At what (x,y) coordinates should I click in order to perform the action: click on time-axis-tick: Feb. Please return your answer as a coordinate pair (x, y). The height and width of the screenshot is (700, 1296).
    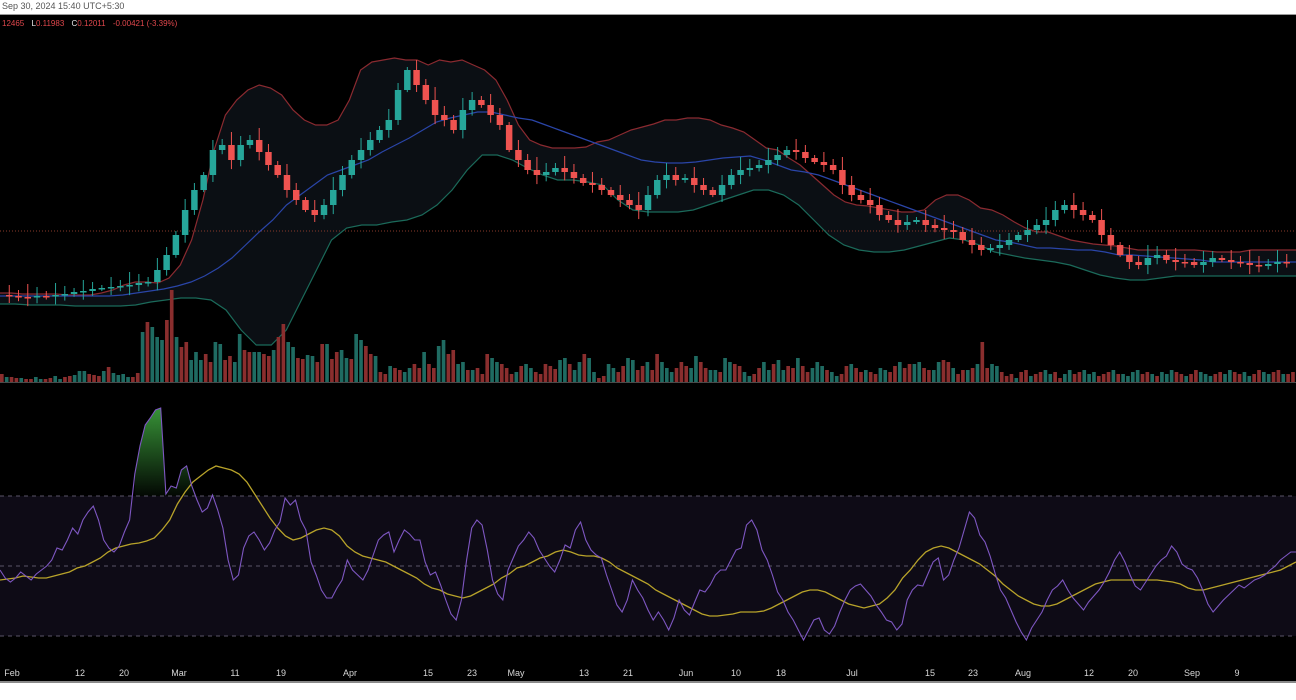
    Looking at the image, I should click on (12, 673).